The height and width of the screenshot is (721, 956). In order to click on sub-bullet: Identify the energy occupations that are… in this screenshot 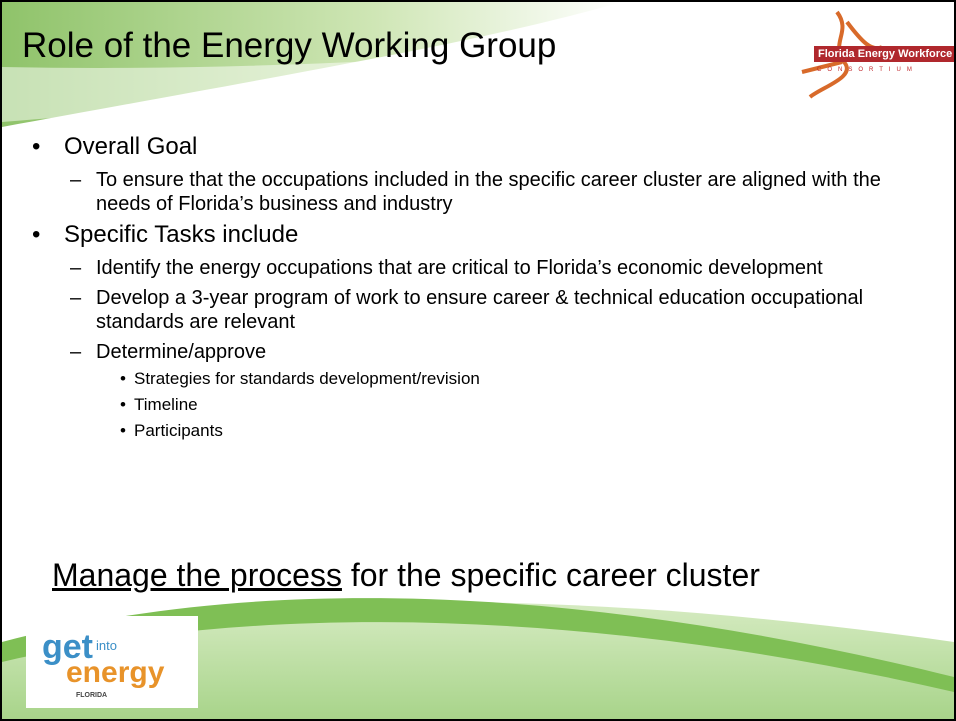, I will do `click(478, 268)`.